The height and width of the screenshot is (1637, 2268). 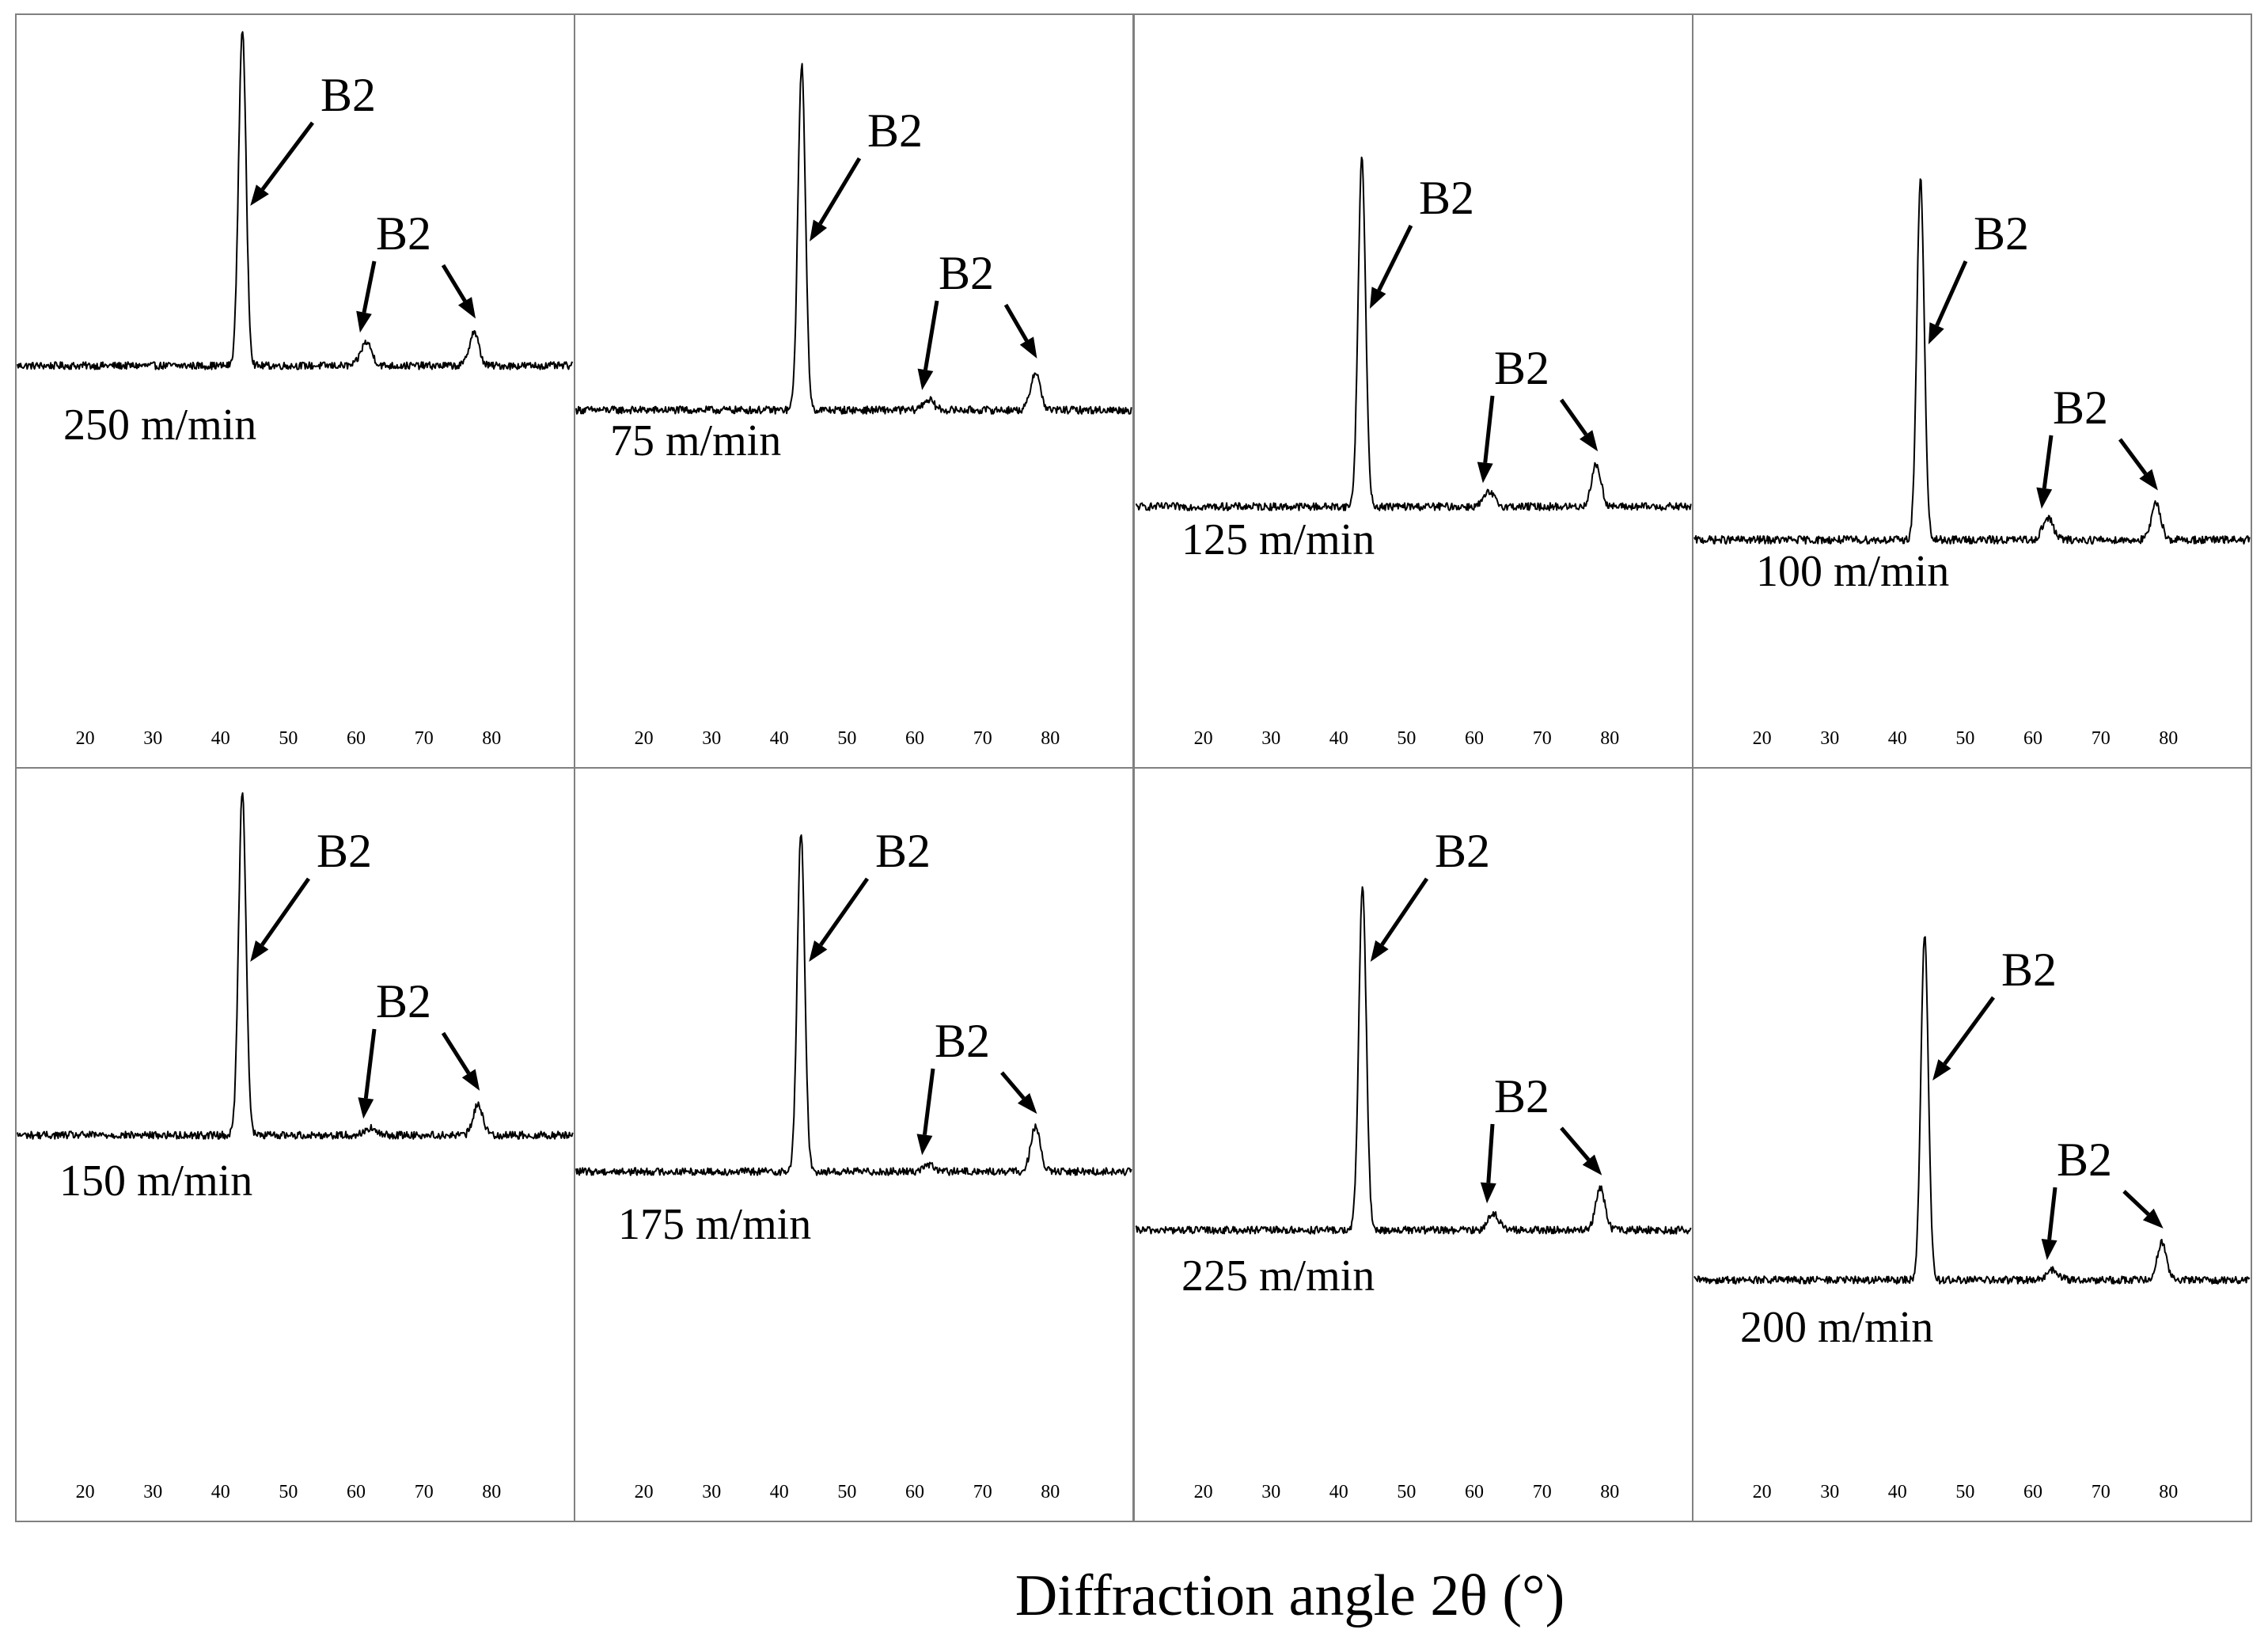 I want to click on xrd-panel: 20 30 40 50 60 70 80 175 m/min B2 B2, so click(x=854, y=1144).